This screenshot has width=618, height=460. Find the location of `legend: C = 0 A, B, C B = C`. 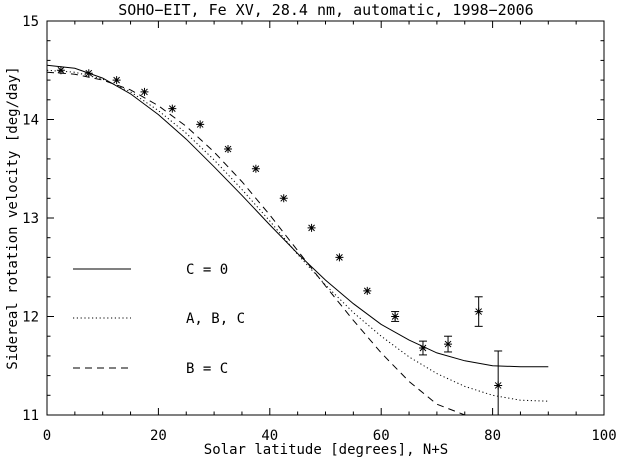

legend: C = 0 A, B, C B = C is located at coordinates (159, 319).